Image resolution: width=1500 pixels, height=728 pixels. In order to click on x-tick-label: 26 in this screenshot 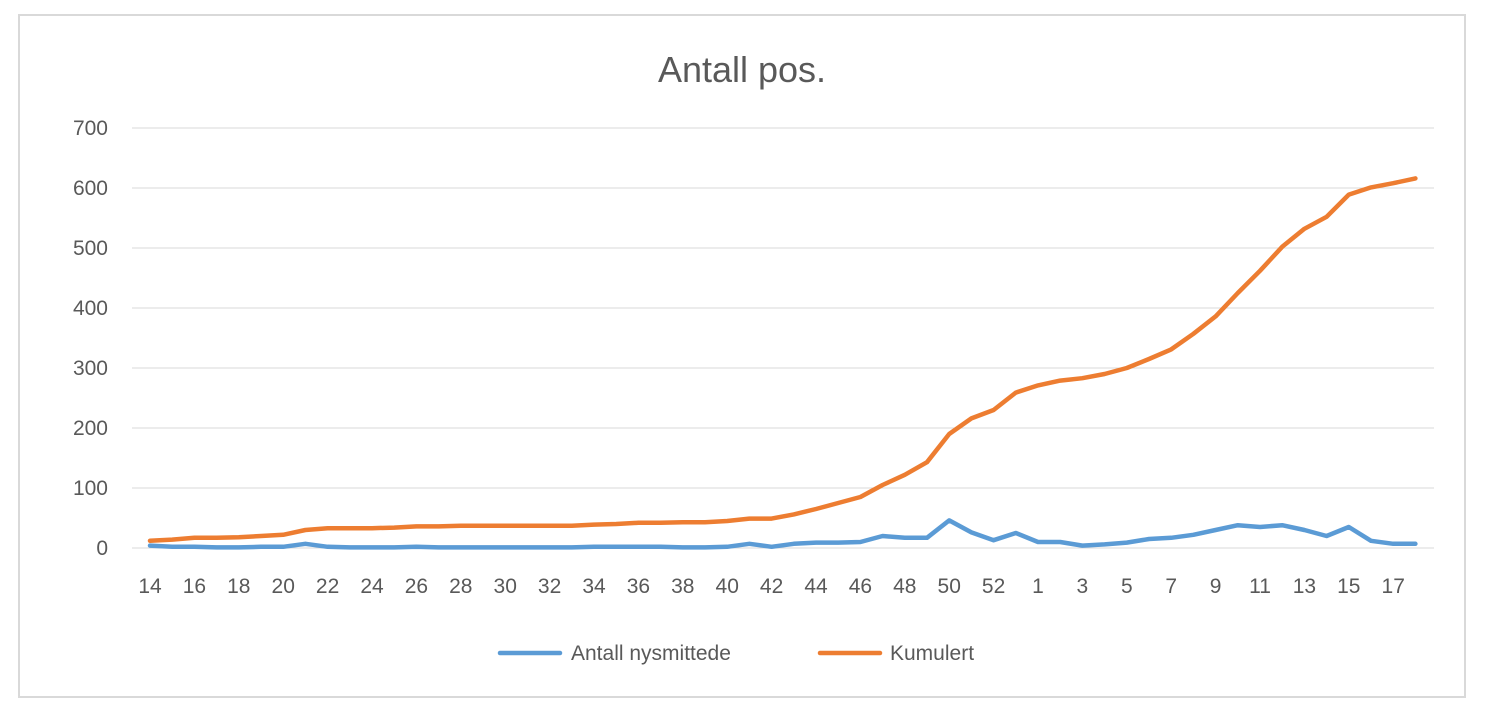, I will do `click(416, 586)`.